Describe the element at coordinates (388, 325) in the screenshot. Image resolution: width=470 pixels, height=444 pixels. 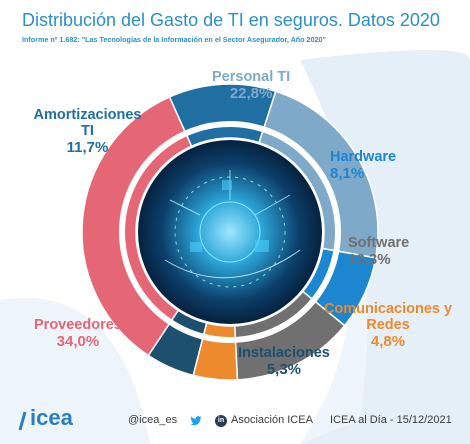
I see `label-comunicaciones-redes: Comunicaciones y Redes 4,8%` at that location.